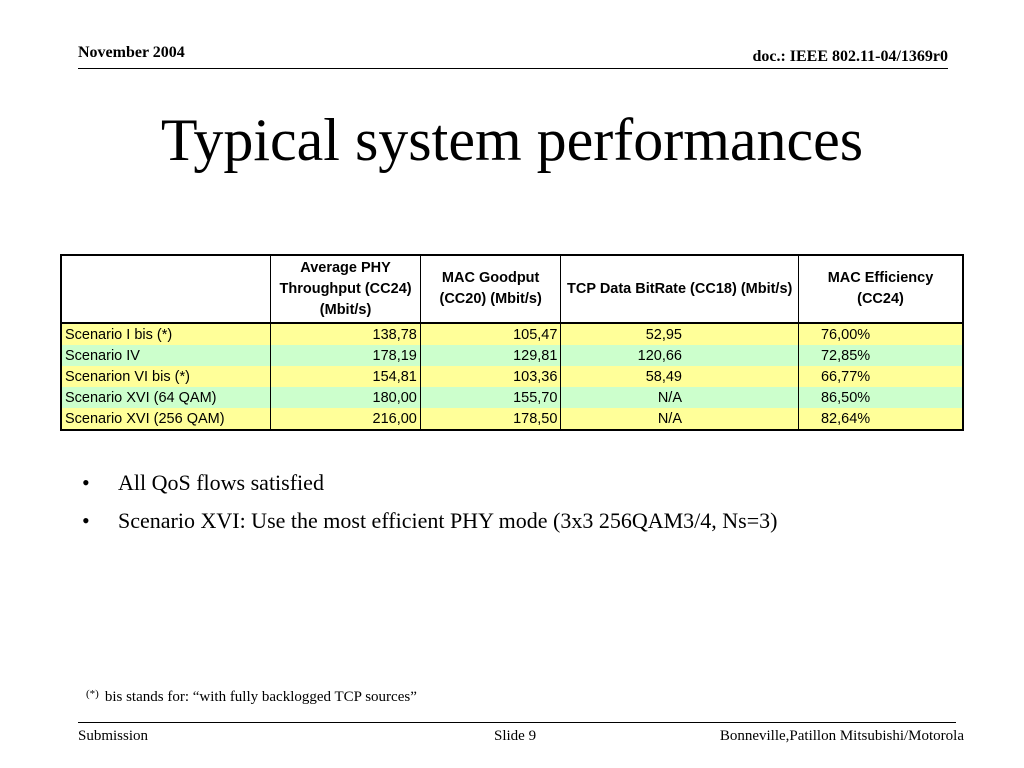 The height and width of the screenshot is (768, 1024). What do you see at coordinates (429, 487) in the screenshot?
I see `bullet-item: • All QoS flows satisfied` at bounding box center [429, 487].